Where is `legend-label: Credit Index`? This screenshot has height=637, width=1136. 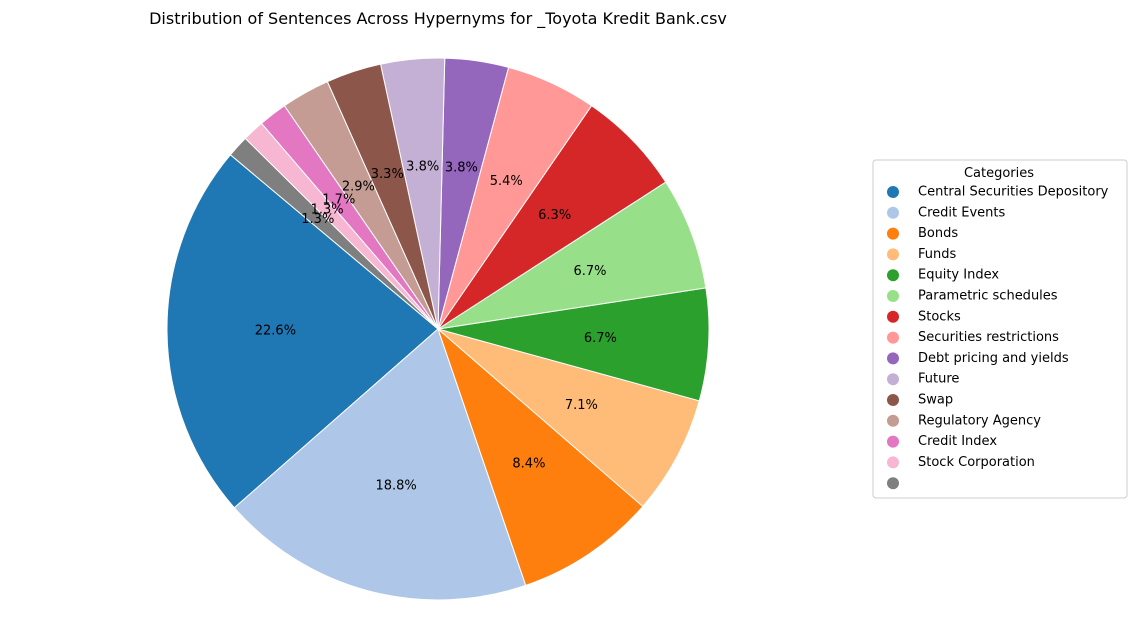 legend-label: Credit Index is located at coordinates (957, 441).